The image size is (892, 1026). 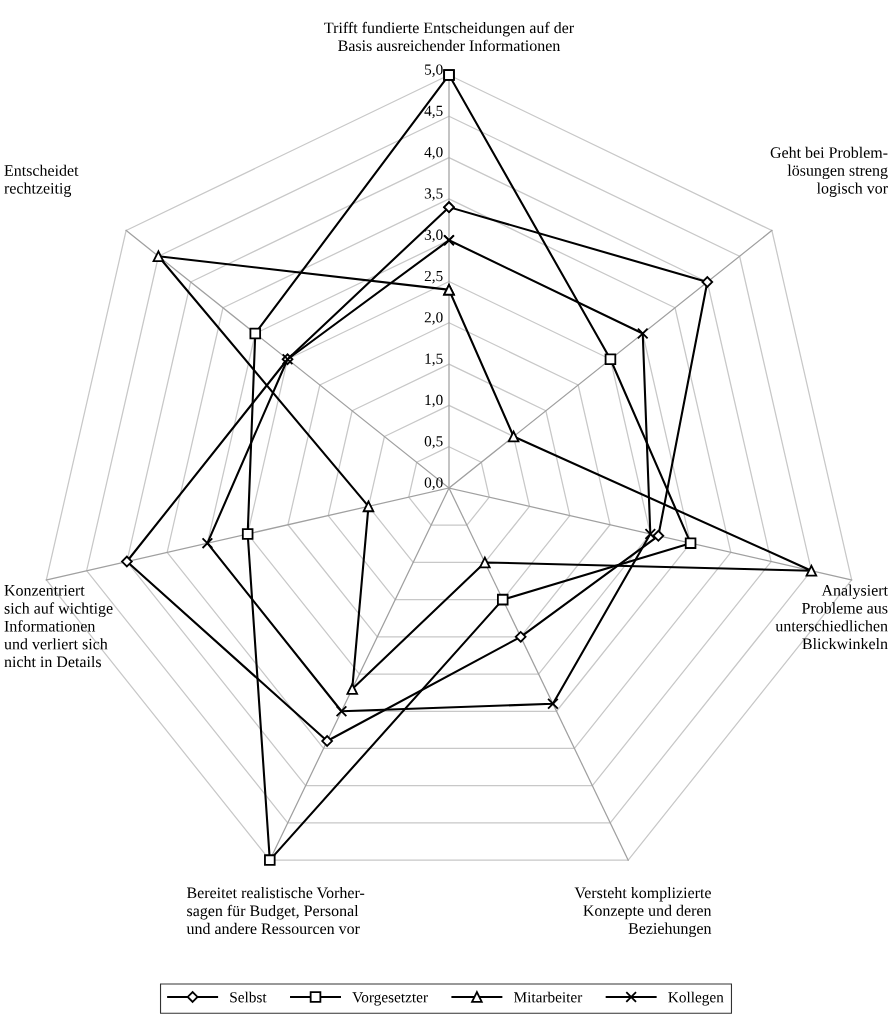 I want to click on legend-label: Mitarbeiter, so click(x=548, y=997).